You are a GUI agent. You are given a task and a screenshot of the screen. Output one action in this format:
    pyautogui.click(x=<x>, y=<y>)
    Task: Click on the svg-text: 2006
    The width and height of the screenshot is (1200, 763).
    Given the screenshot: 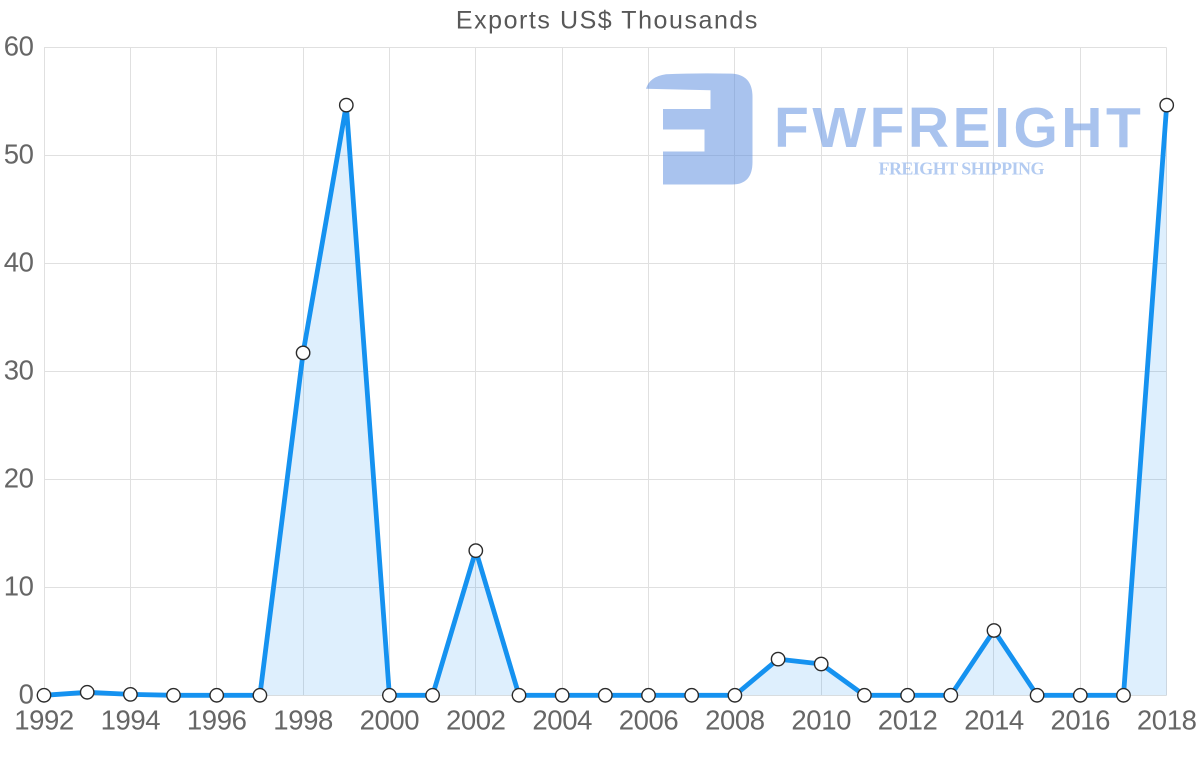 What is the action you would take?
    pyautogui.click(x=649, y=720)
    